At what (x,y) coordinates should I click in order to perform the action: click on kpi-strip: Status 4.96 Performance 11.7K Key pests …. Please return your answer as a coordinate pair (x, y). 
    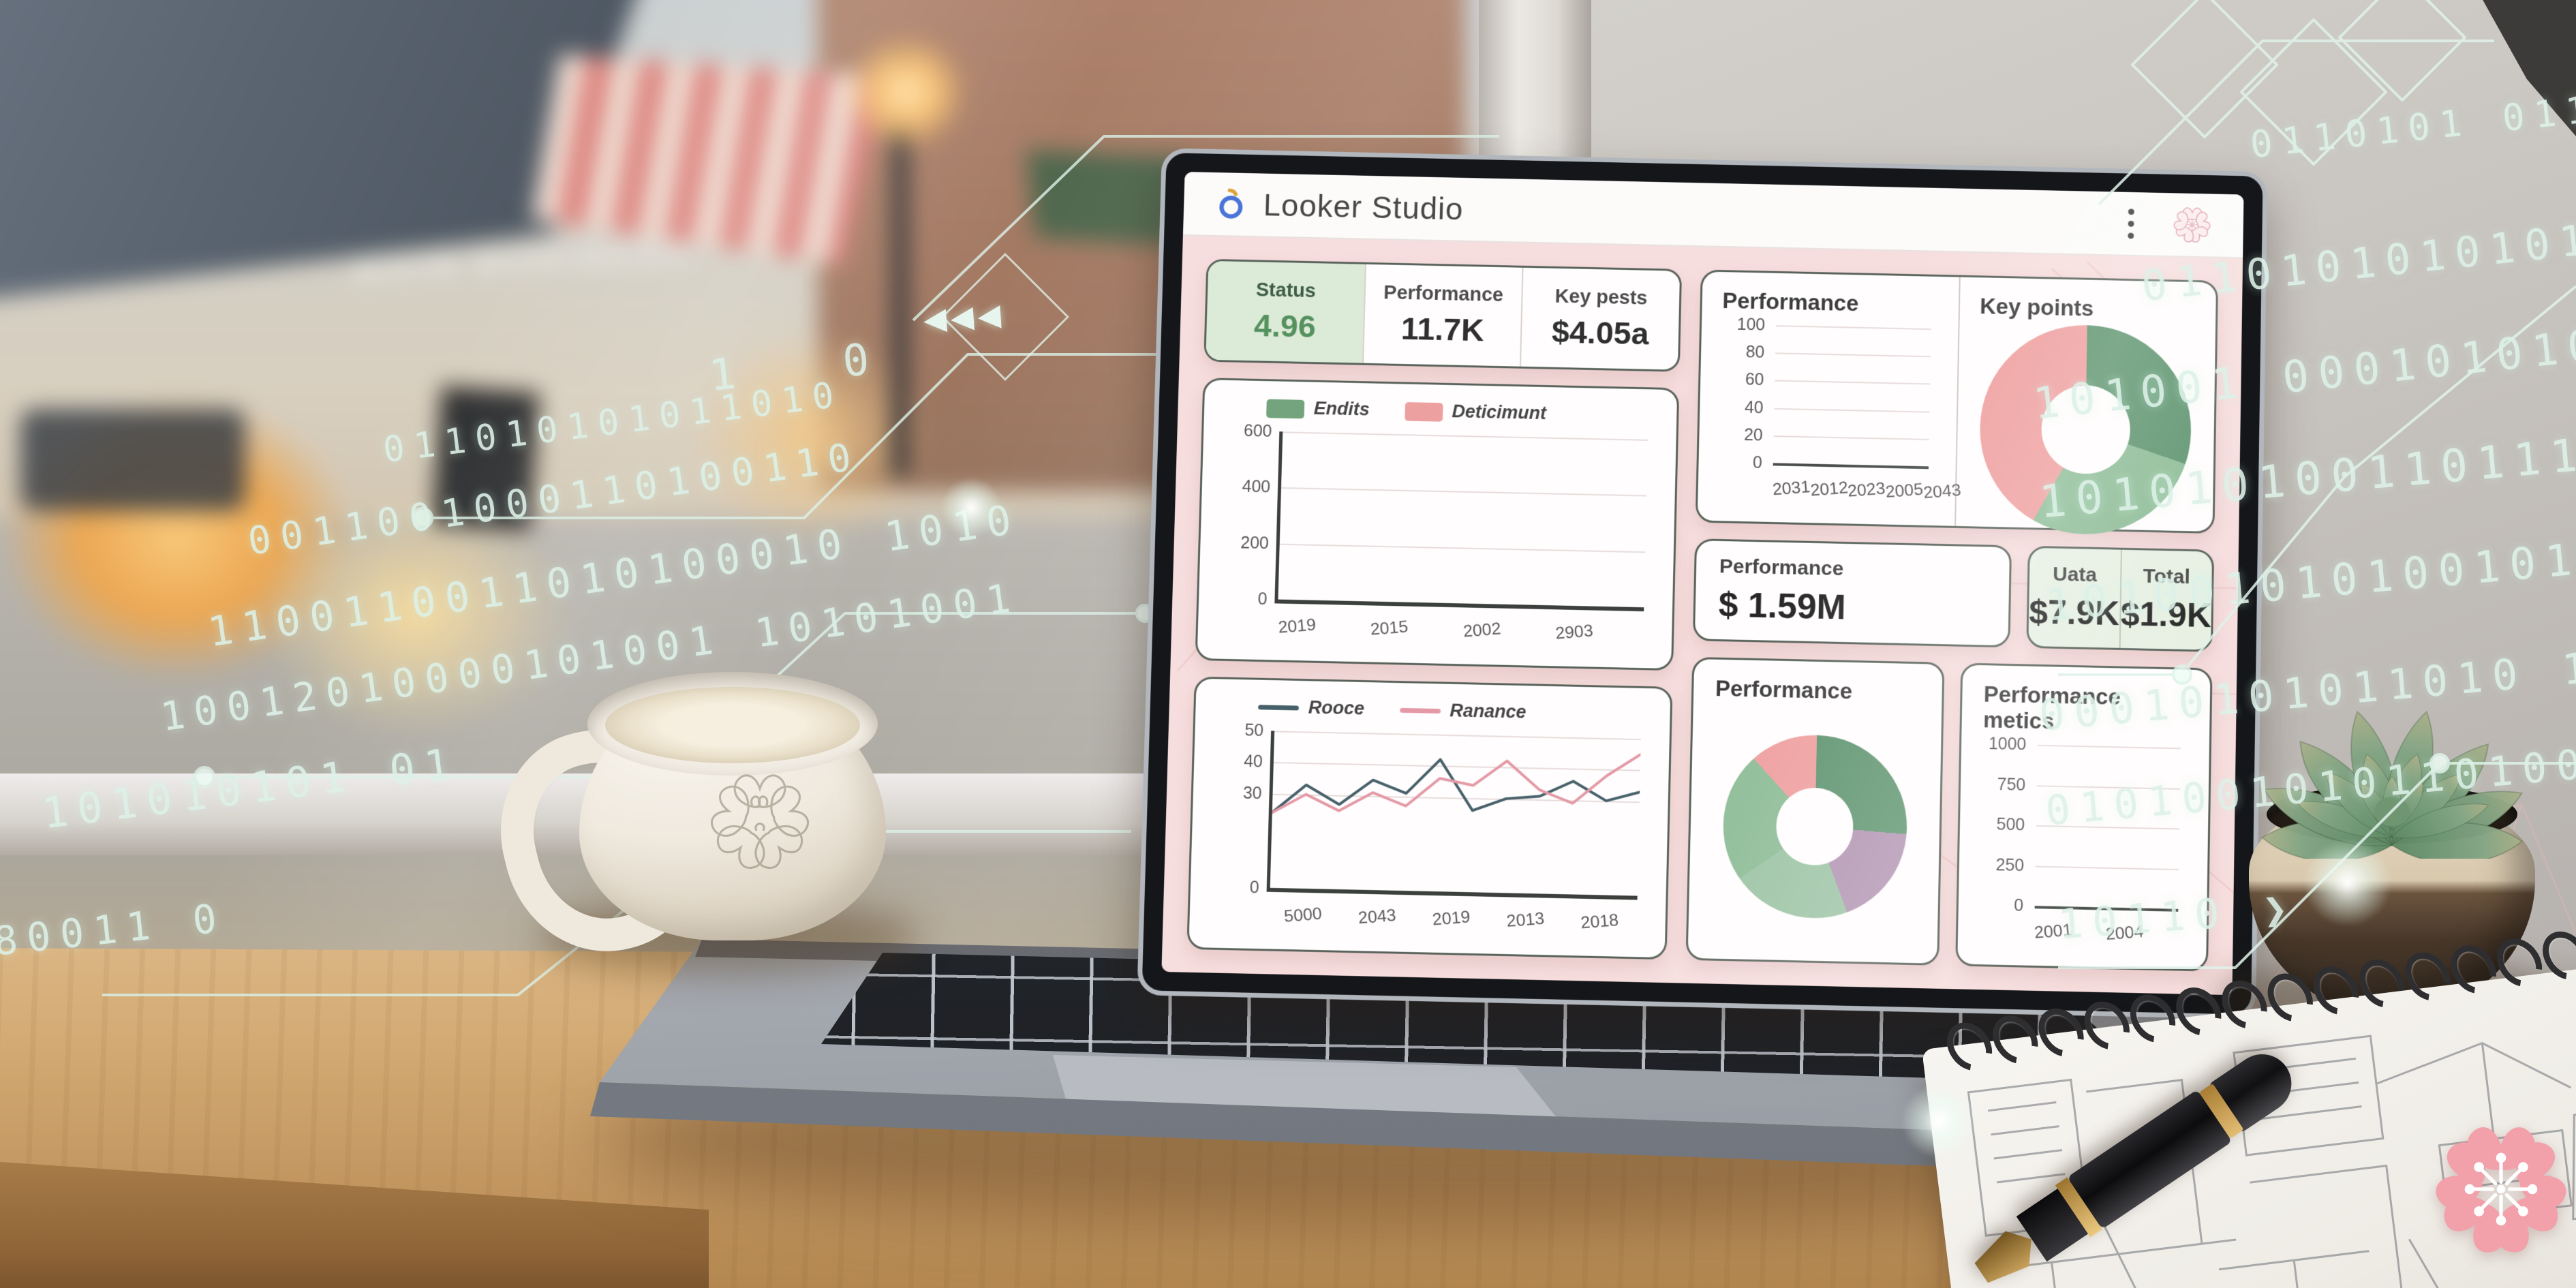
    Looking at the image, I should click on (1443, 315).